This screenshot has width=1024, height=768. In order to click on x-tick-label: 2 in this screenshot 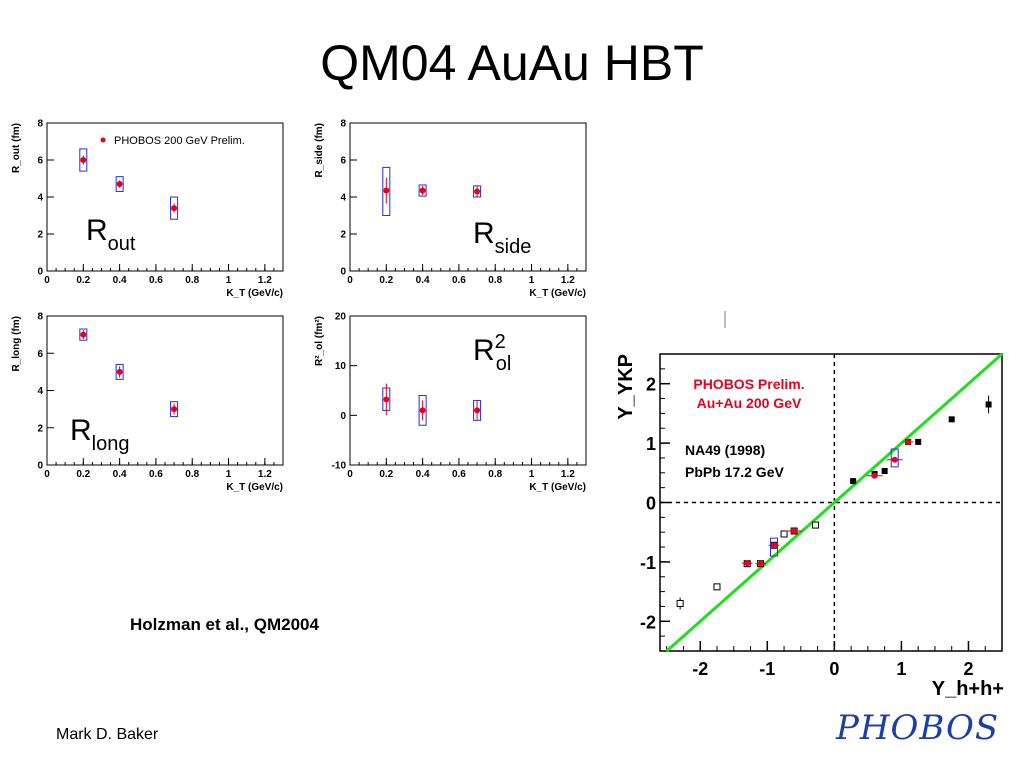, I will do `click(968, 669)`.